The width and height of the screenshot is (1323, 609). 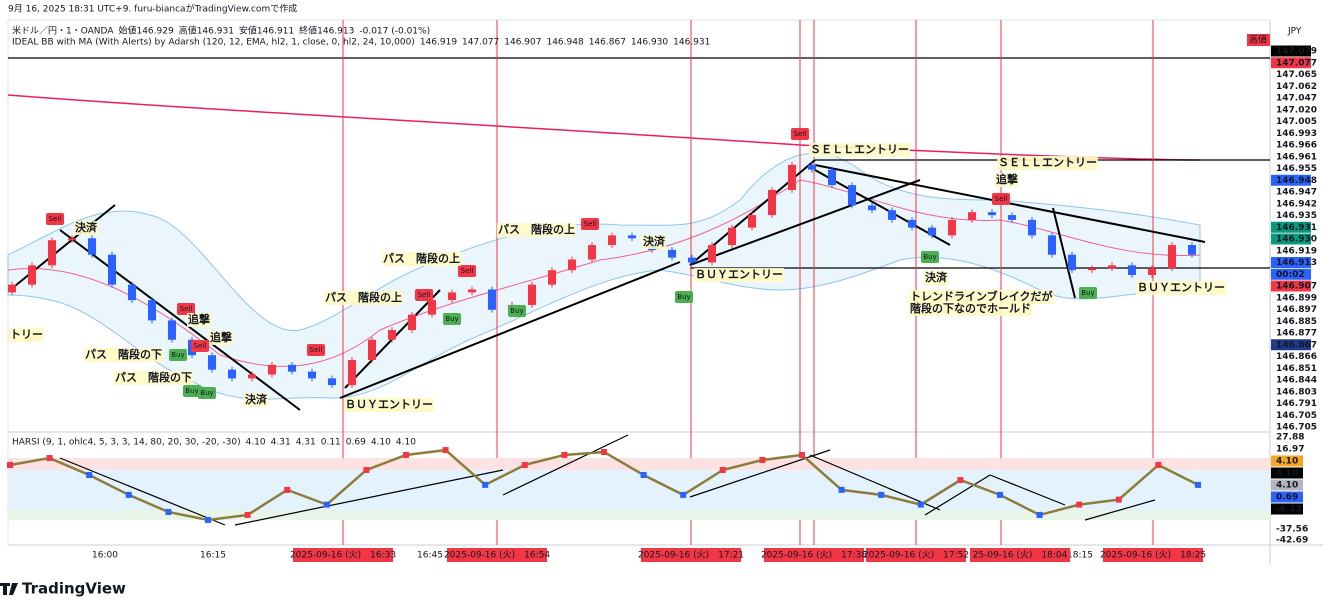 What do you see at coordinates (438, 43) in the screenshot?
I see `legend-text: 146.919` at bounding box center [438, 43].